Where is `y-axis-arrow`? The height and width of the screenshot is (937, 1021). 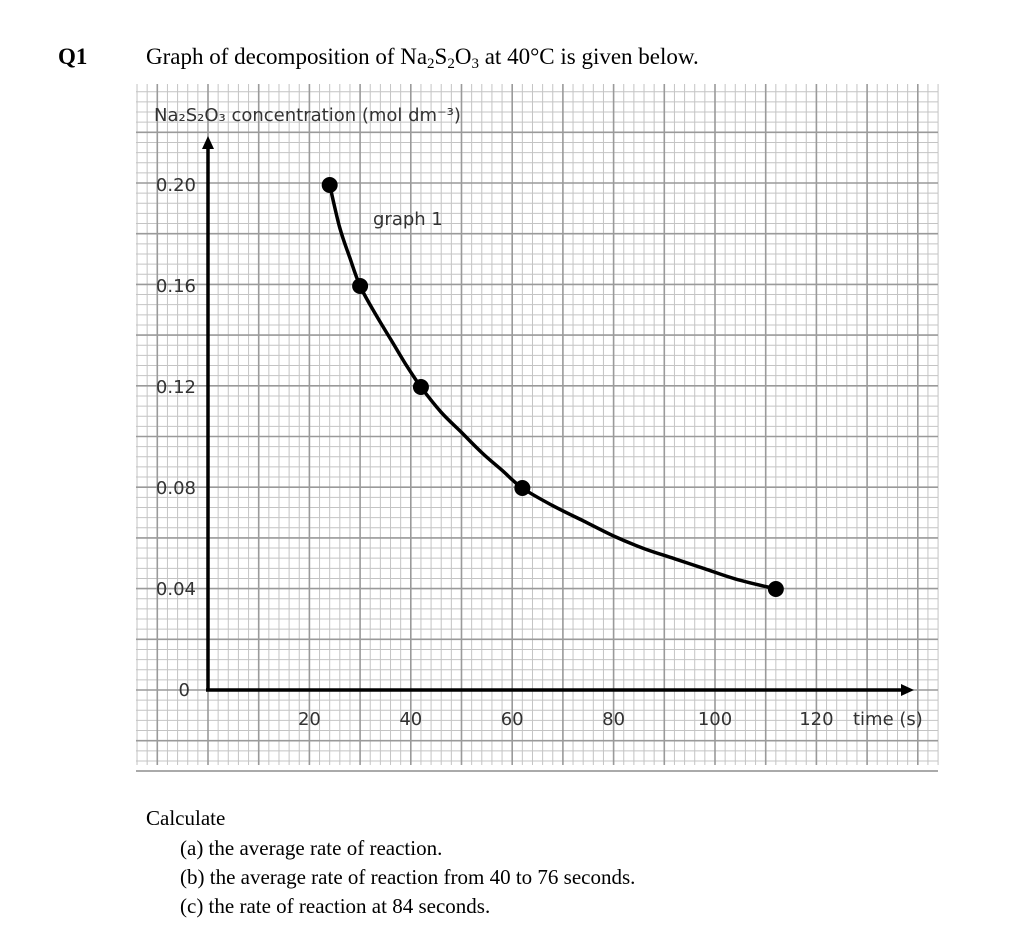
y-axis-arrow is located at coordinates (208, 142).